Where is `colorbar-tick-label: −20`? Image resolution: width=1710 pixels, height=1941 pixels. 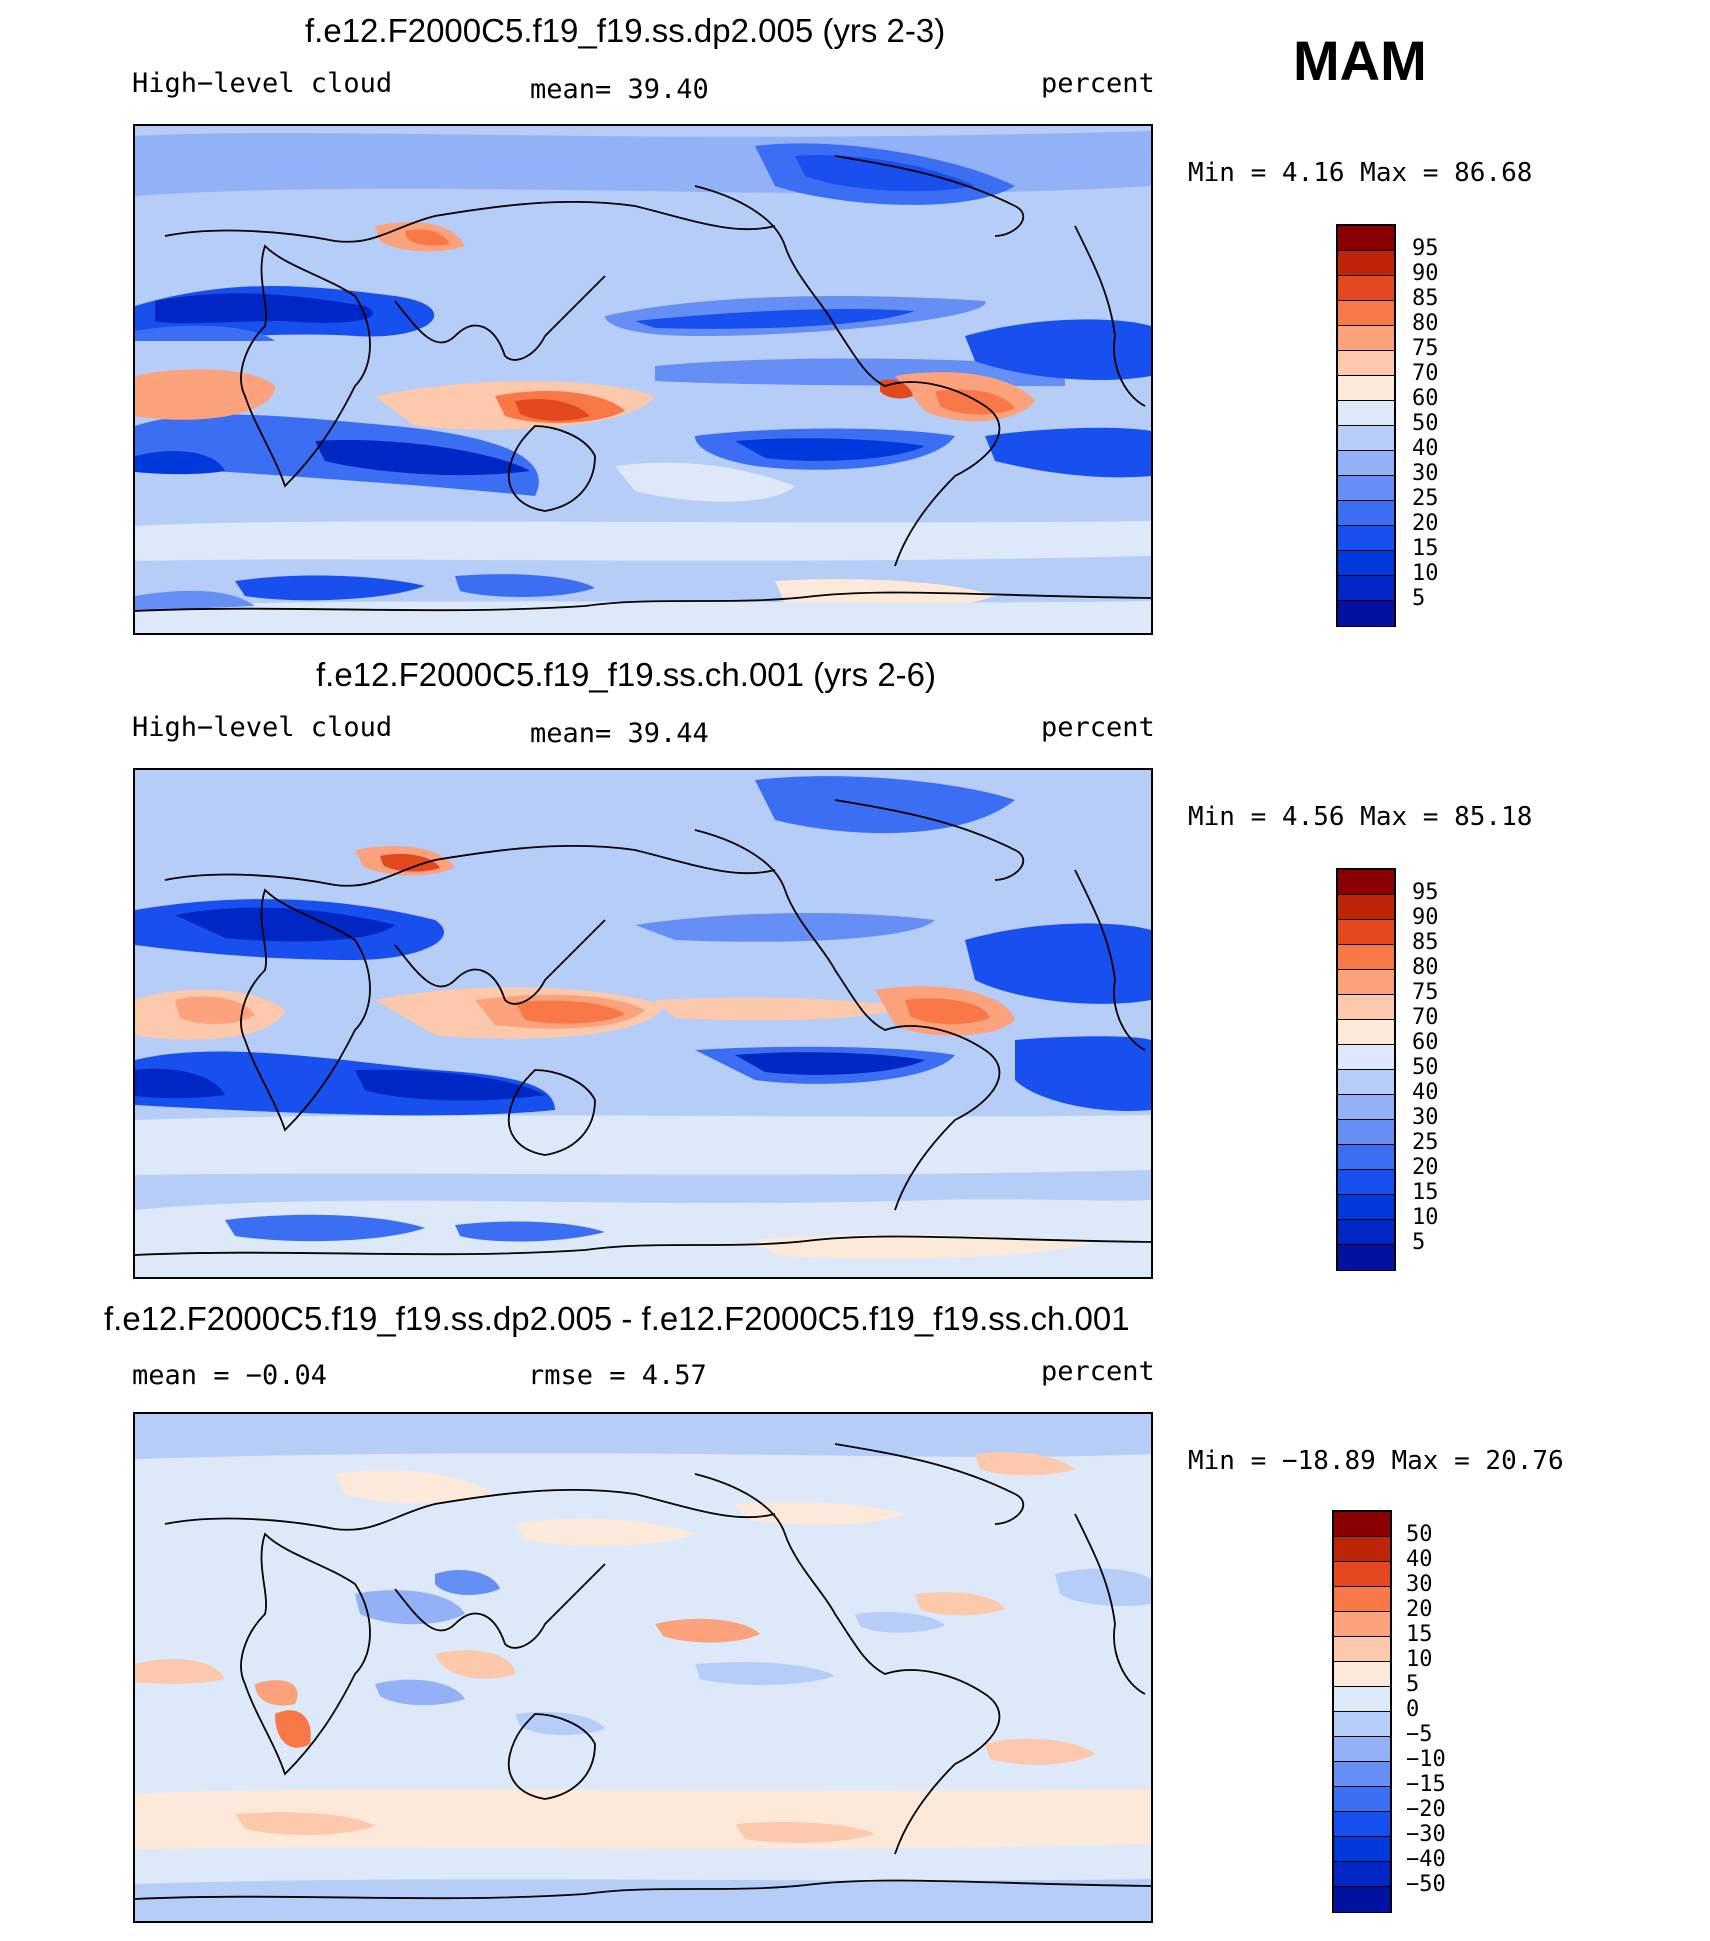
colorbar-tick-label: −20 is located at coordinates (1426, 1809).